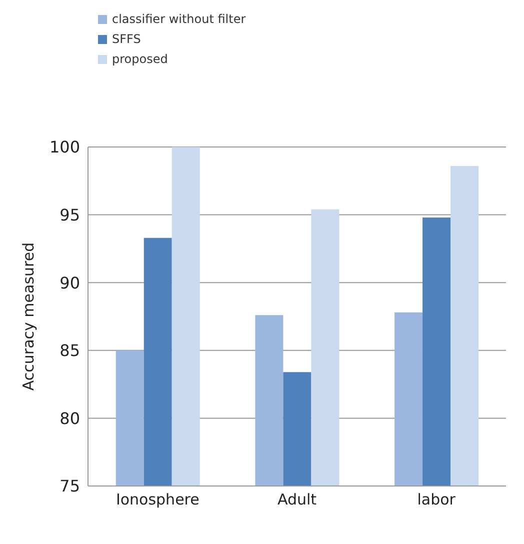 The height and width of the screenshot is (544, 524). I want to click on y-tick-label: 90, so click(70, 282).